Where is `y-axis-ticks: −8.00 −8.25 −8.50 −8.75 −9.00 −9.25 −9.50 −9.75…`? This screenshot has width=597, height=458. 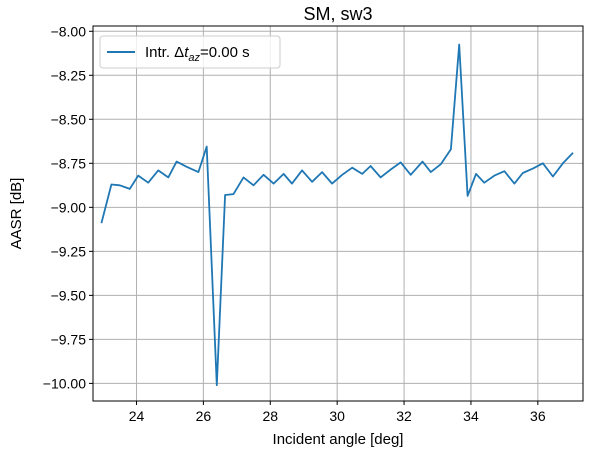 y-axis-ticks: −8.00 −8.25 −8.50 −8.75 −9.00 −9.25 −9.50 −9.75… is located at coordinates (68, 207).